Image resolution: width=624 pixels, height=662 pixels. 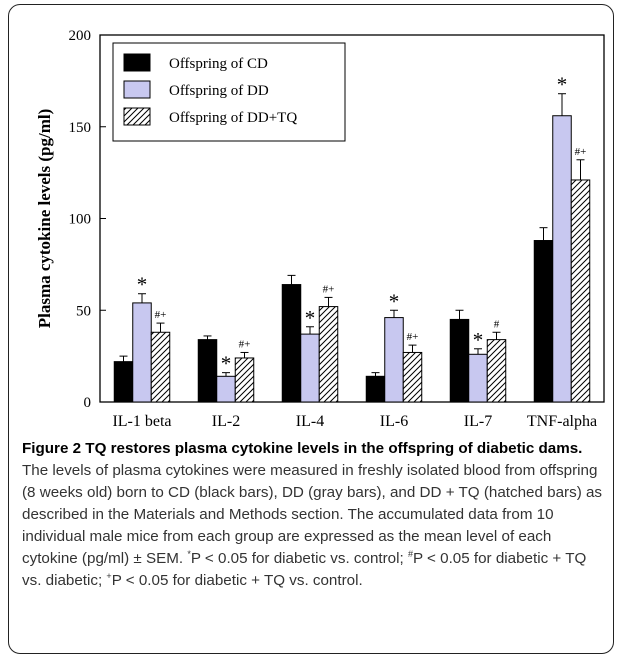 What do you see at coordinates (44, 219) in the screenshot?
I see `y-axis-label: Plasma cytokine levels (pg/ml)` at bounding box center [44, 219].